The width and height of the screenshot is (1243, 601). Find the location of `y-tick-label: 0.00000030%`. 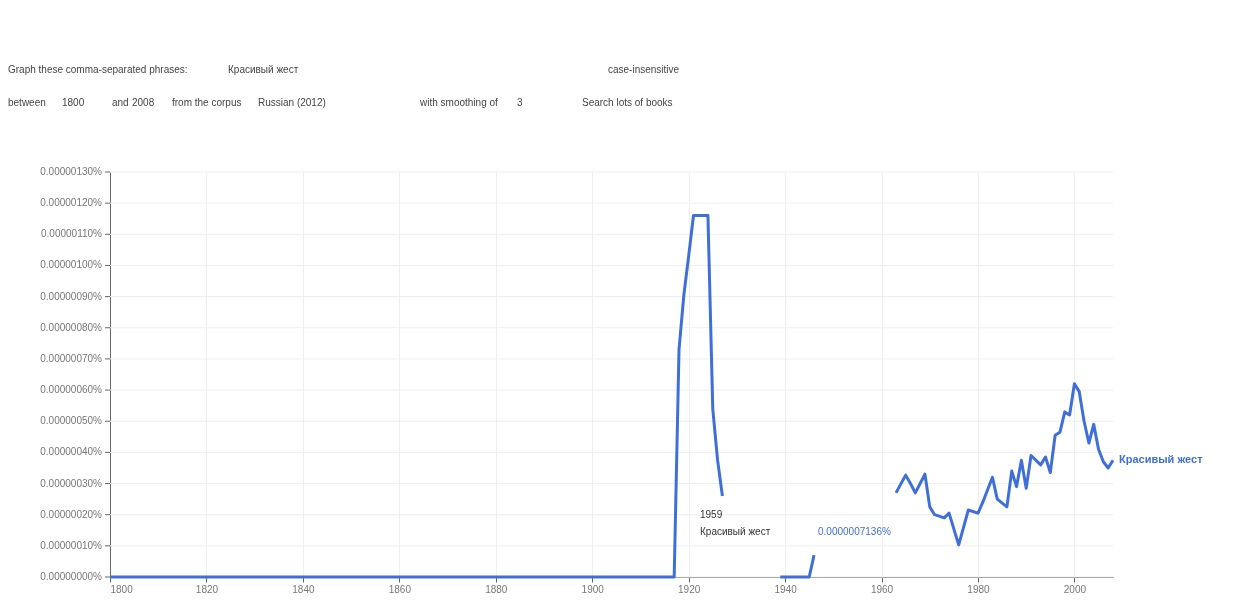

y-tick-label: 0.00000030% is located at coordinates (71, 483).